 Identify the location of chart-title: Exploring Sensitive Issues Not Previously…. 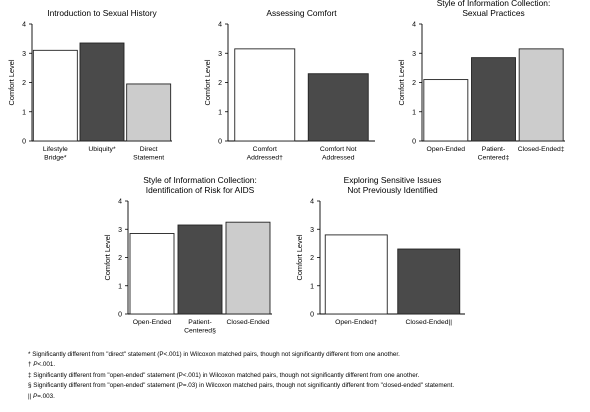
(393, 185).